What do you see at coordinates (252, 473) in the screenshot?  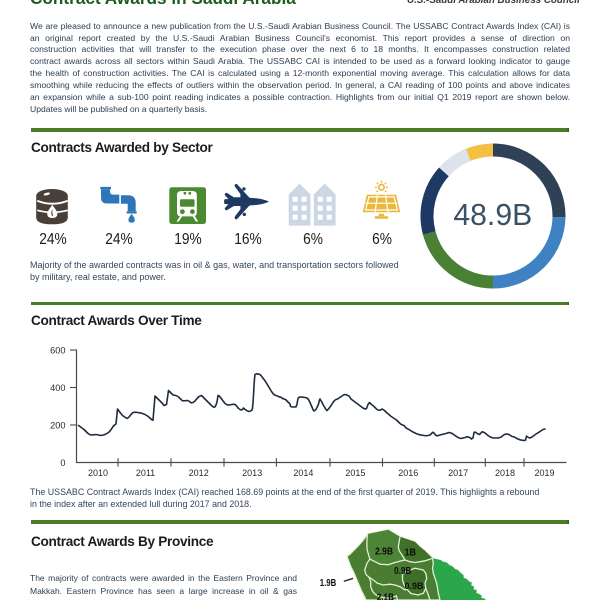 I see `svg-text: 2013` at bounding box center [252, 473].